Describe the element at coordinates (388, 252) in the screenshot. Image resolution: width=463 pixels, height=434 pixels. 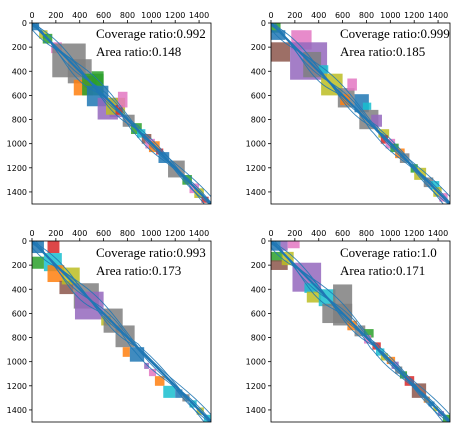
I see `coverage-ratio-label: Coverage ratio:1.0` at that location.